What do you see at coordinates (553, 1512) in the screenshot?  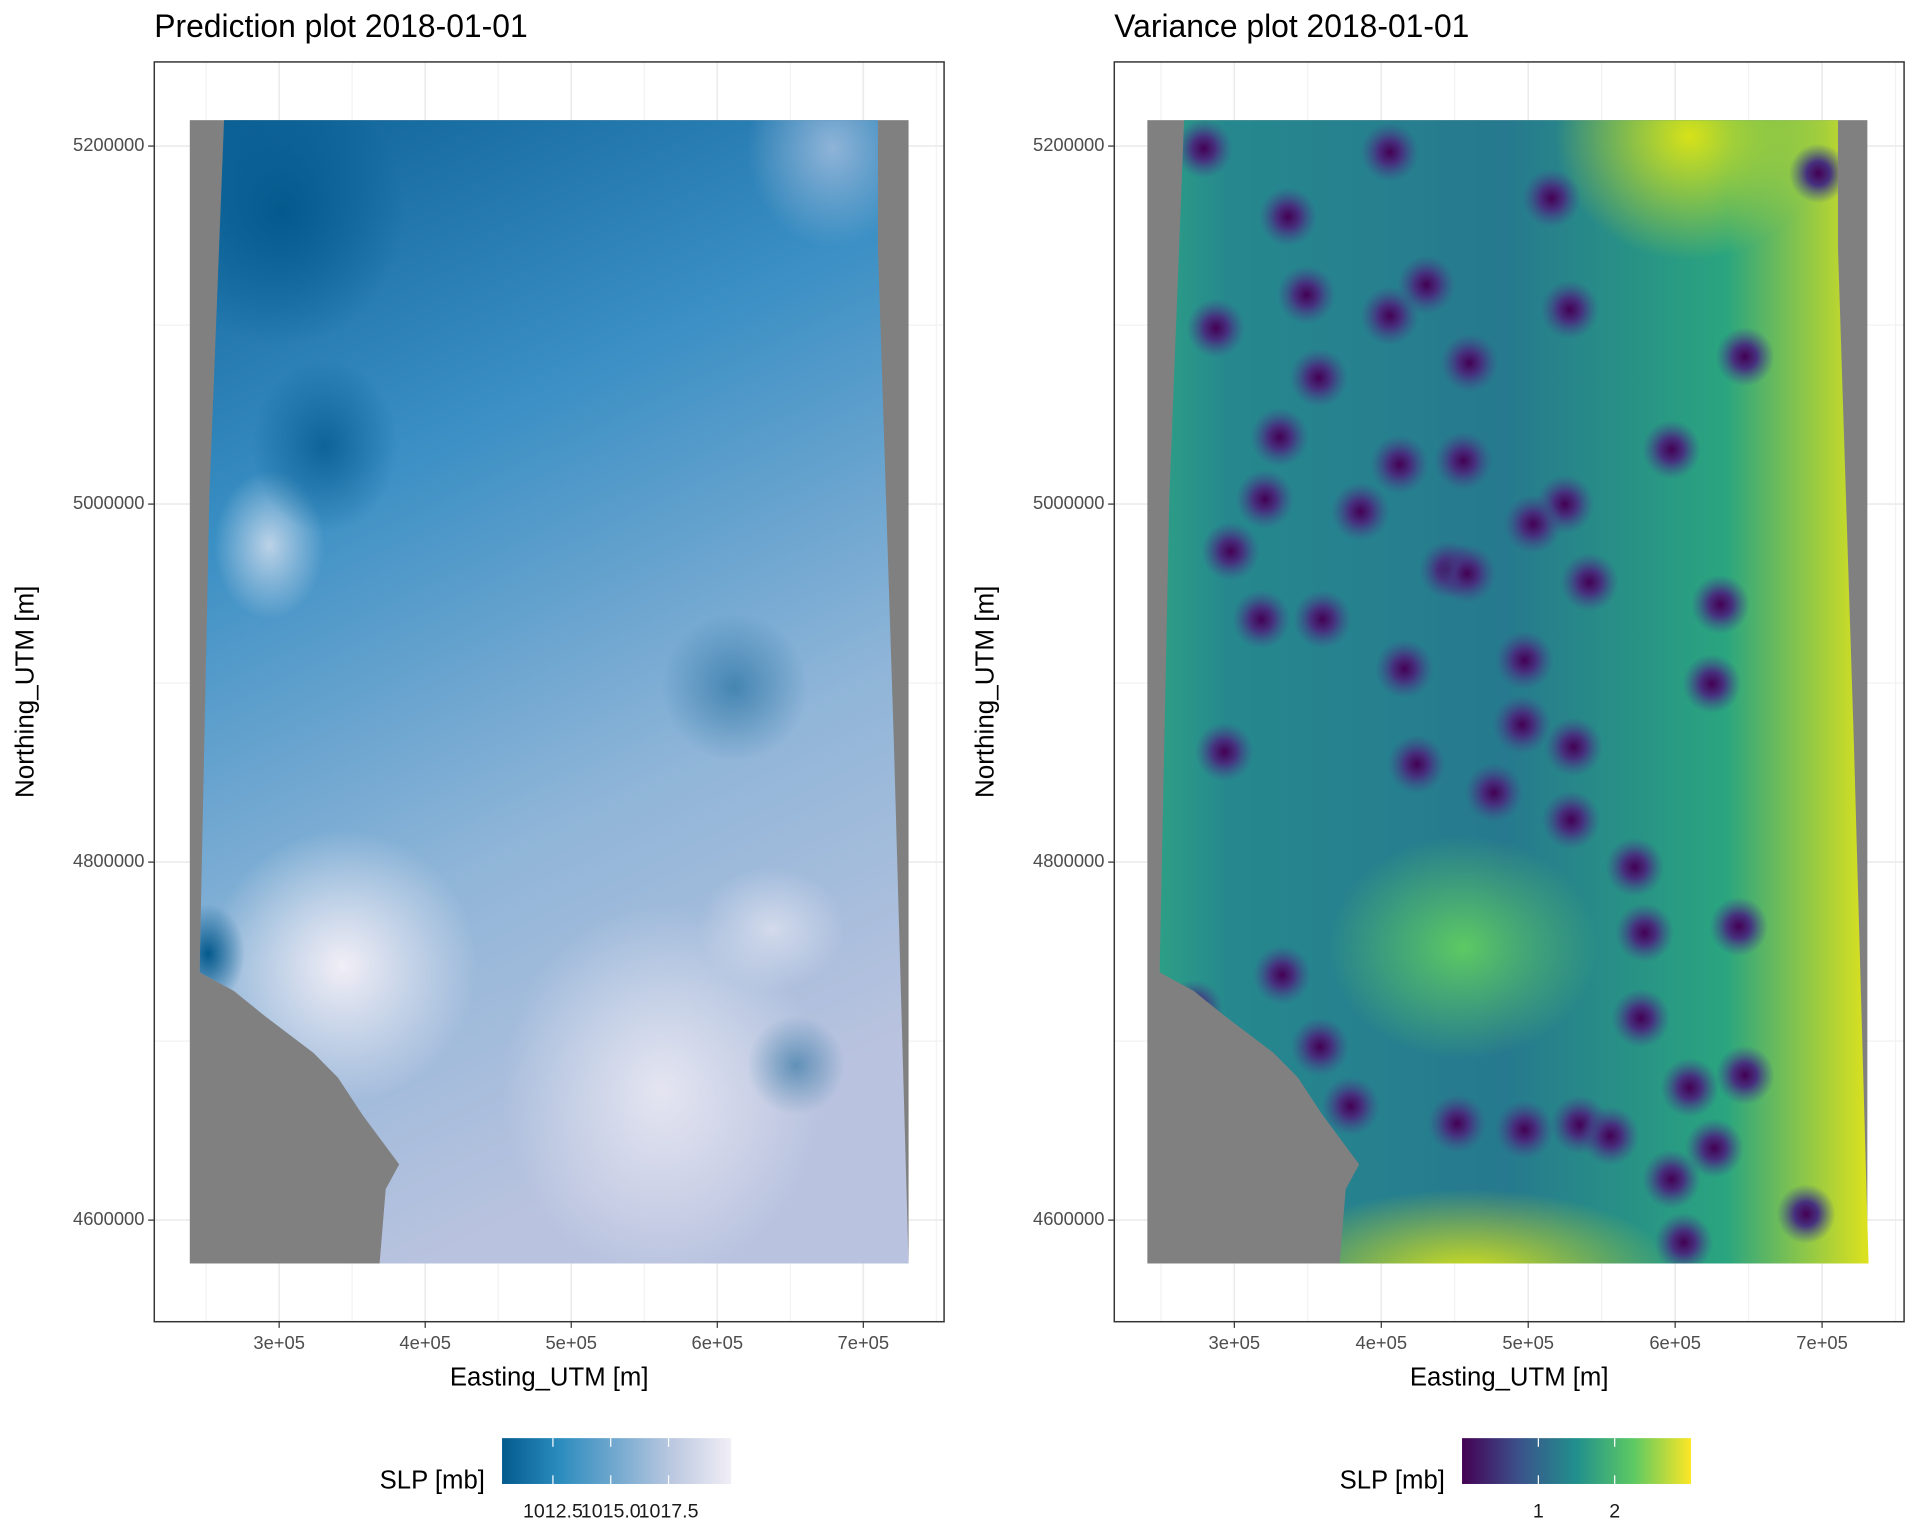 I see `legend-tick-label: 1012.5` at bounding box center [553, 1512].